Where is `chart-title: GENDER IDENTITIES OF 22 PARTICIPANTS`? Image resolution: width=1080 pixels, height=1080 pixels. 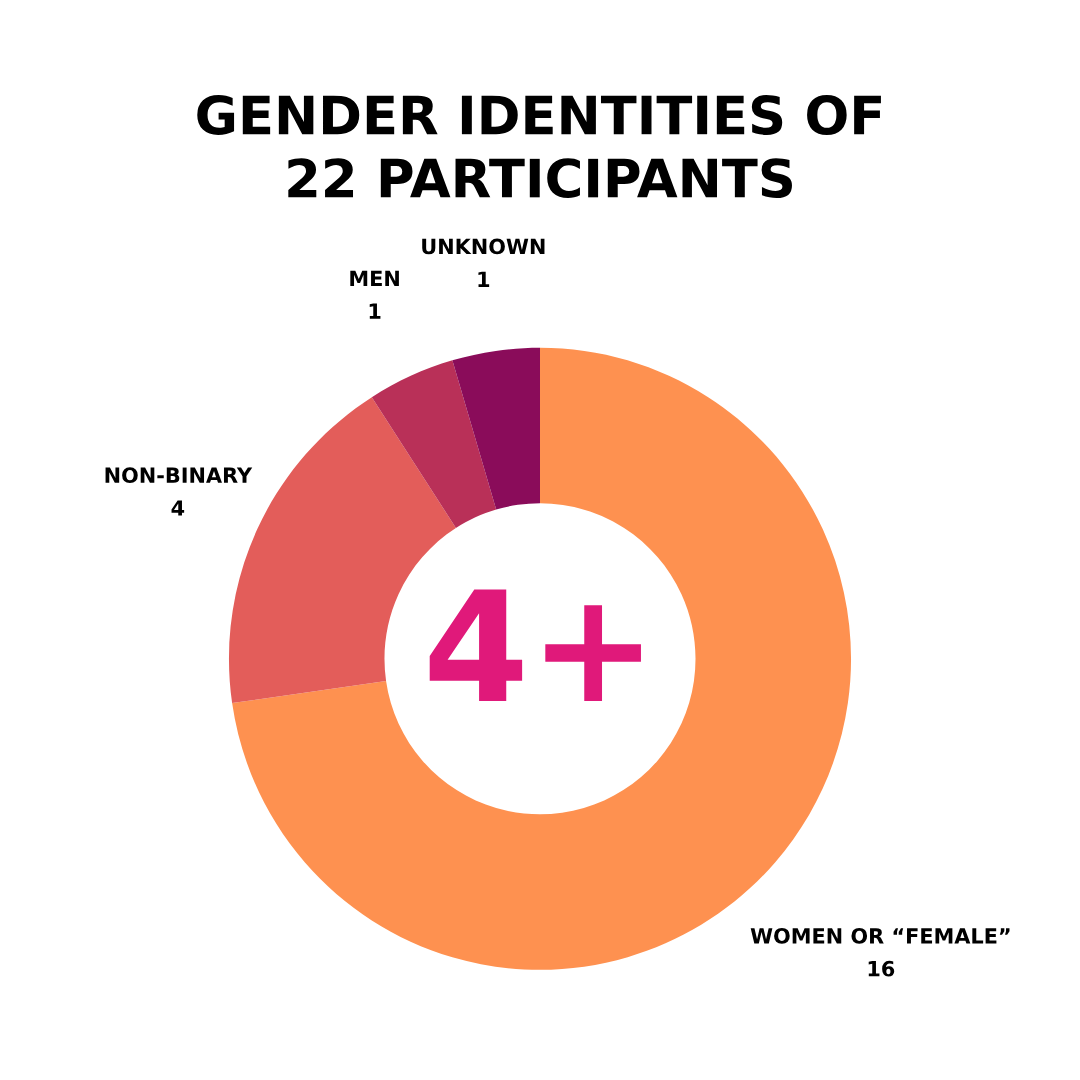
chart-title: GENDER IDENTITIES OF 22 PARTICIPANTS is located at coordinates (539, 147).